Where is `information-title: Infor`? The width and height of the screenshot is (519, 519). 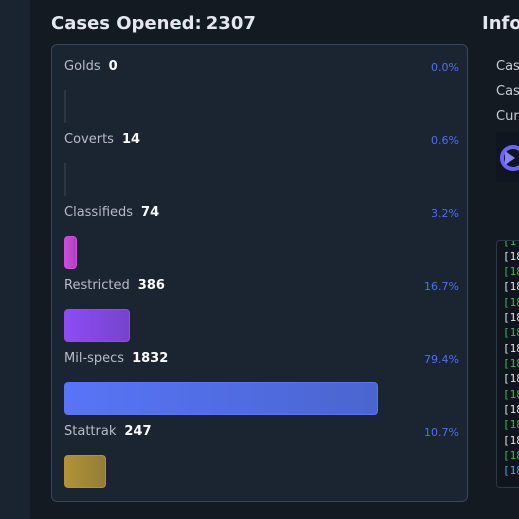 information-title: Infor is located at coordinates (500, 23).